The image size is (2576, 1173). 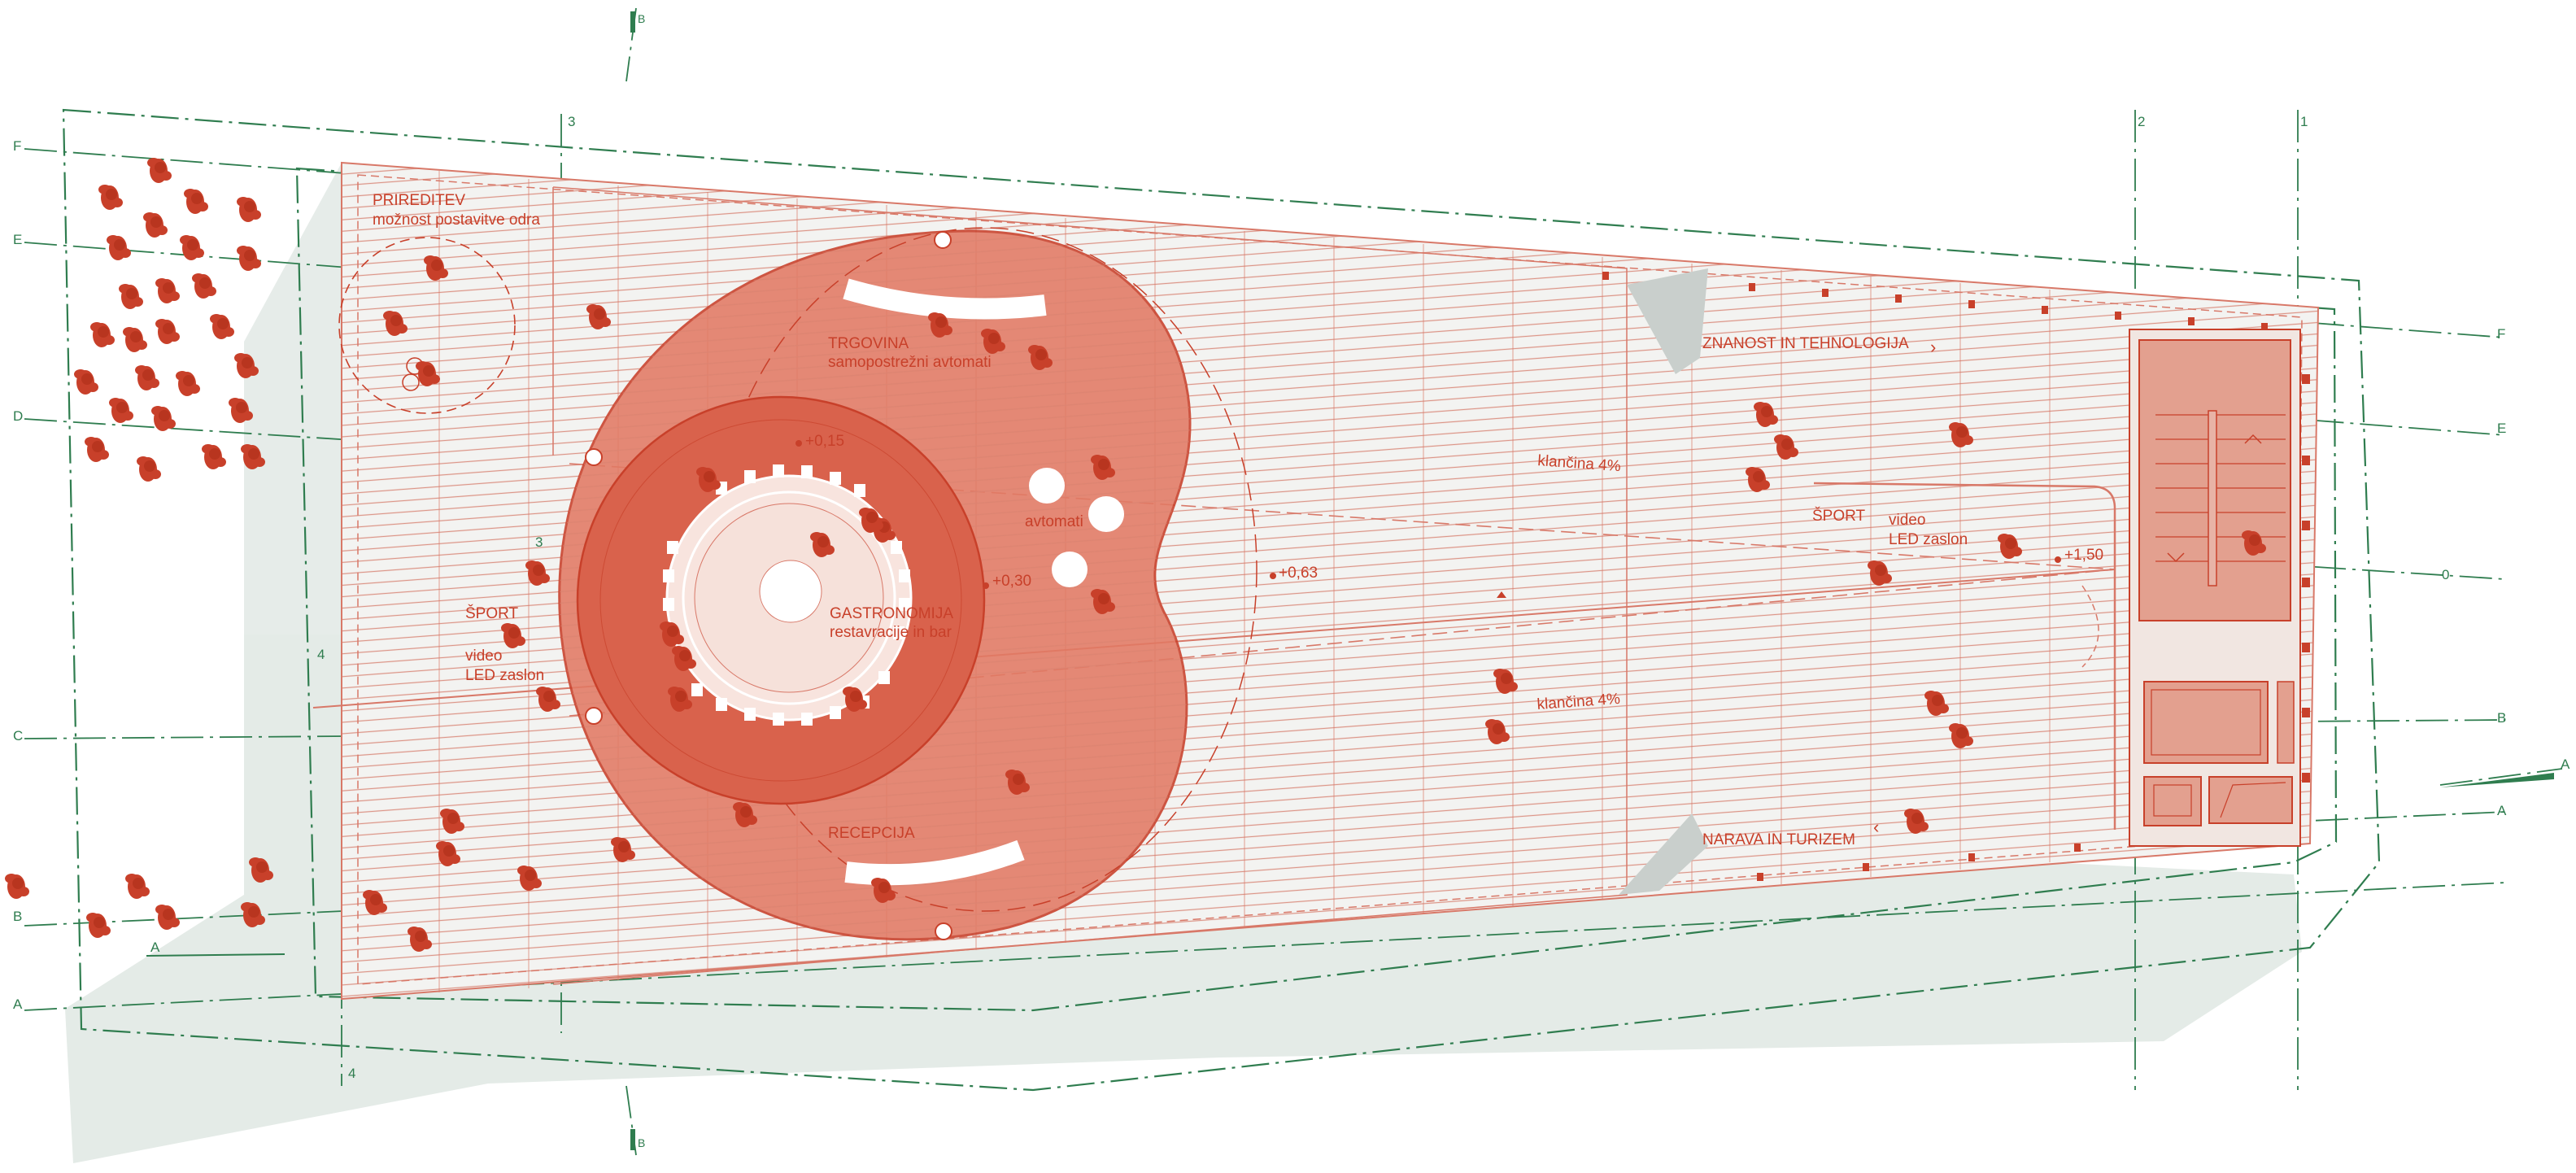 I want to click on axis-f-right: F, so click(x=2501, y=334).